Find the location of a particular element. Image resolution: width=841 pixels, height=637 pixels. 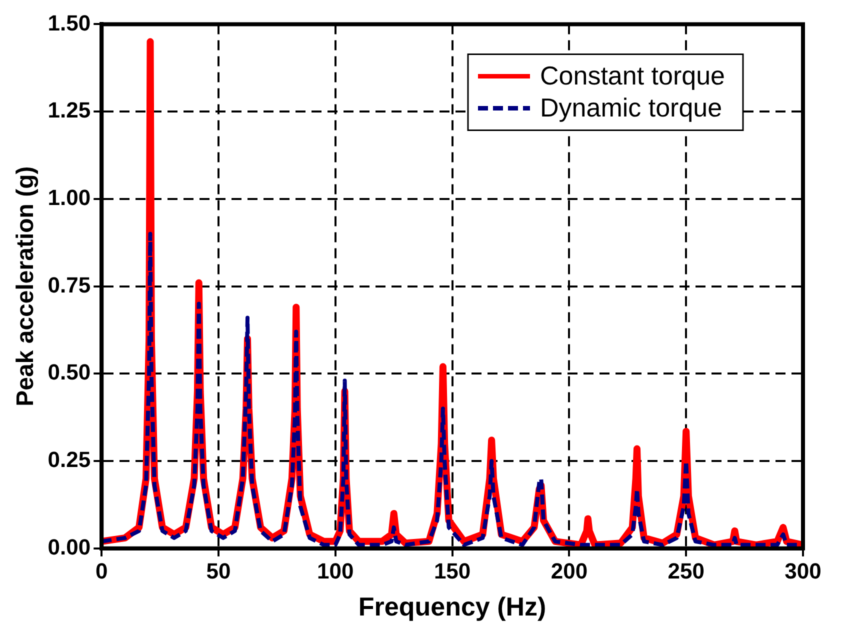

y-tick-label: 1.50 is located at coordinates (69, 23).